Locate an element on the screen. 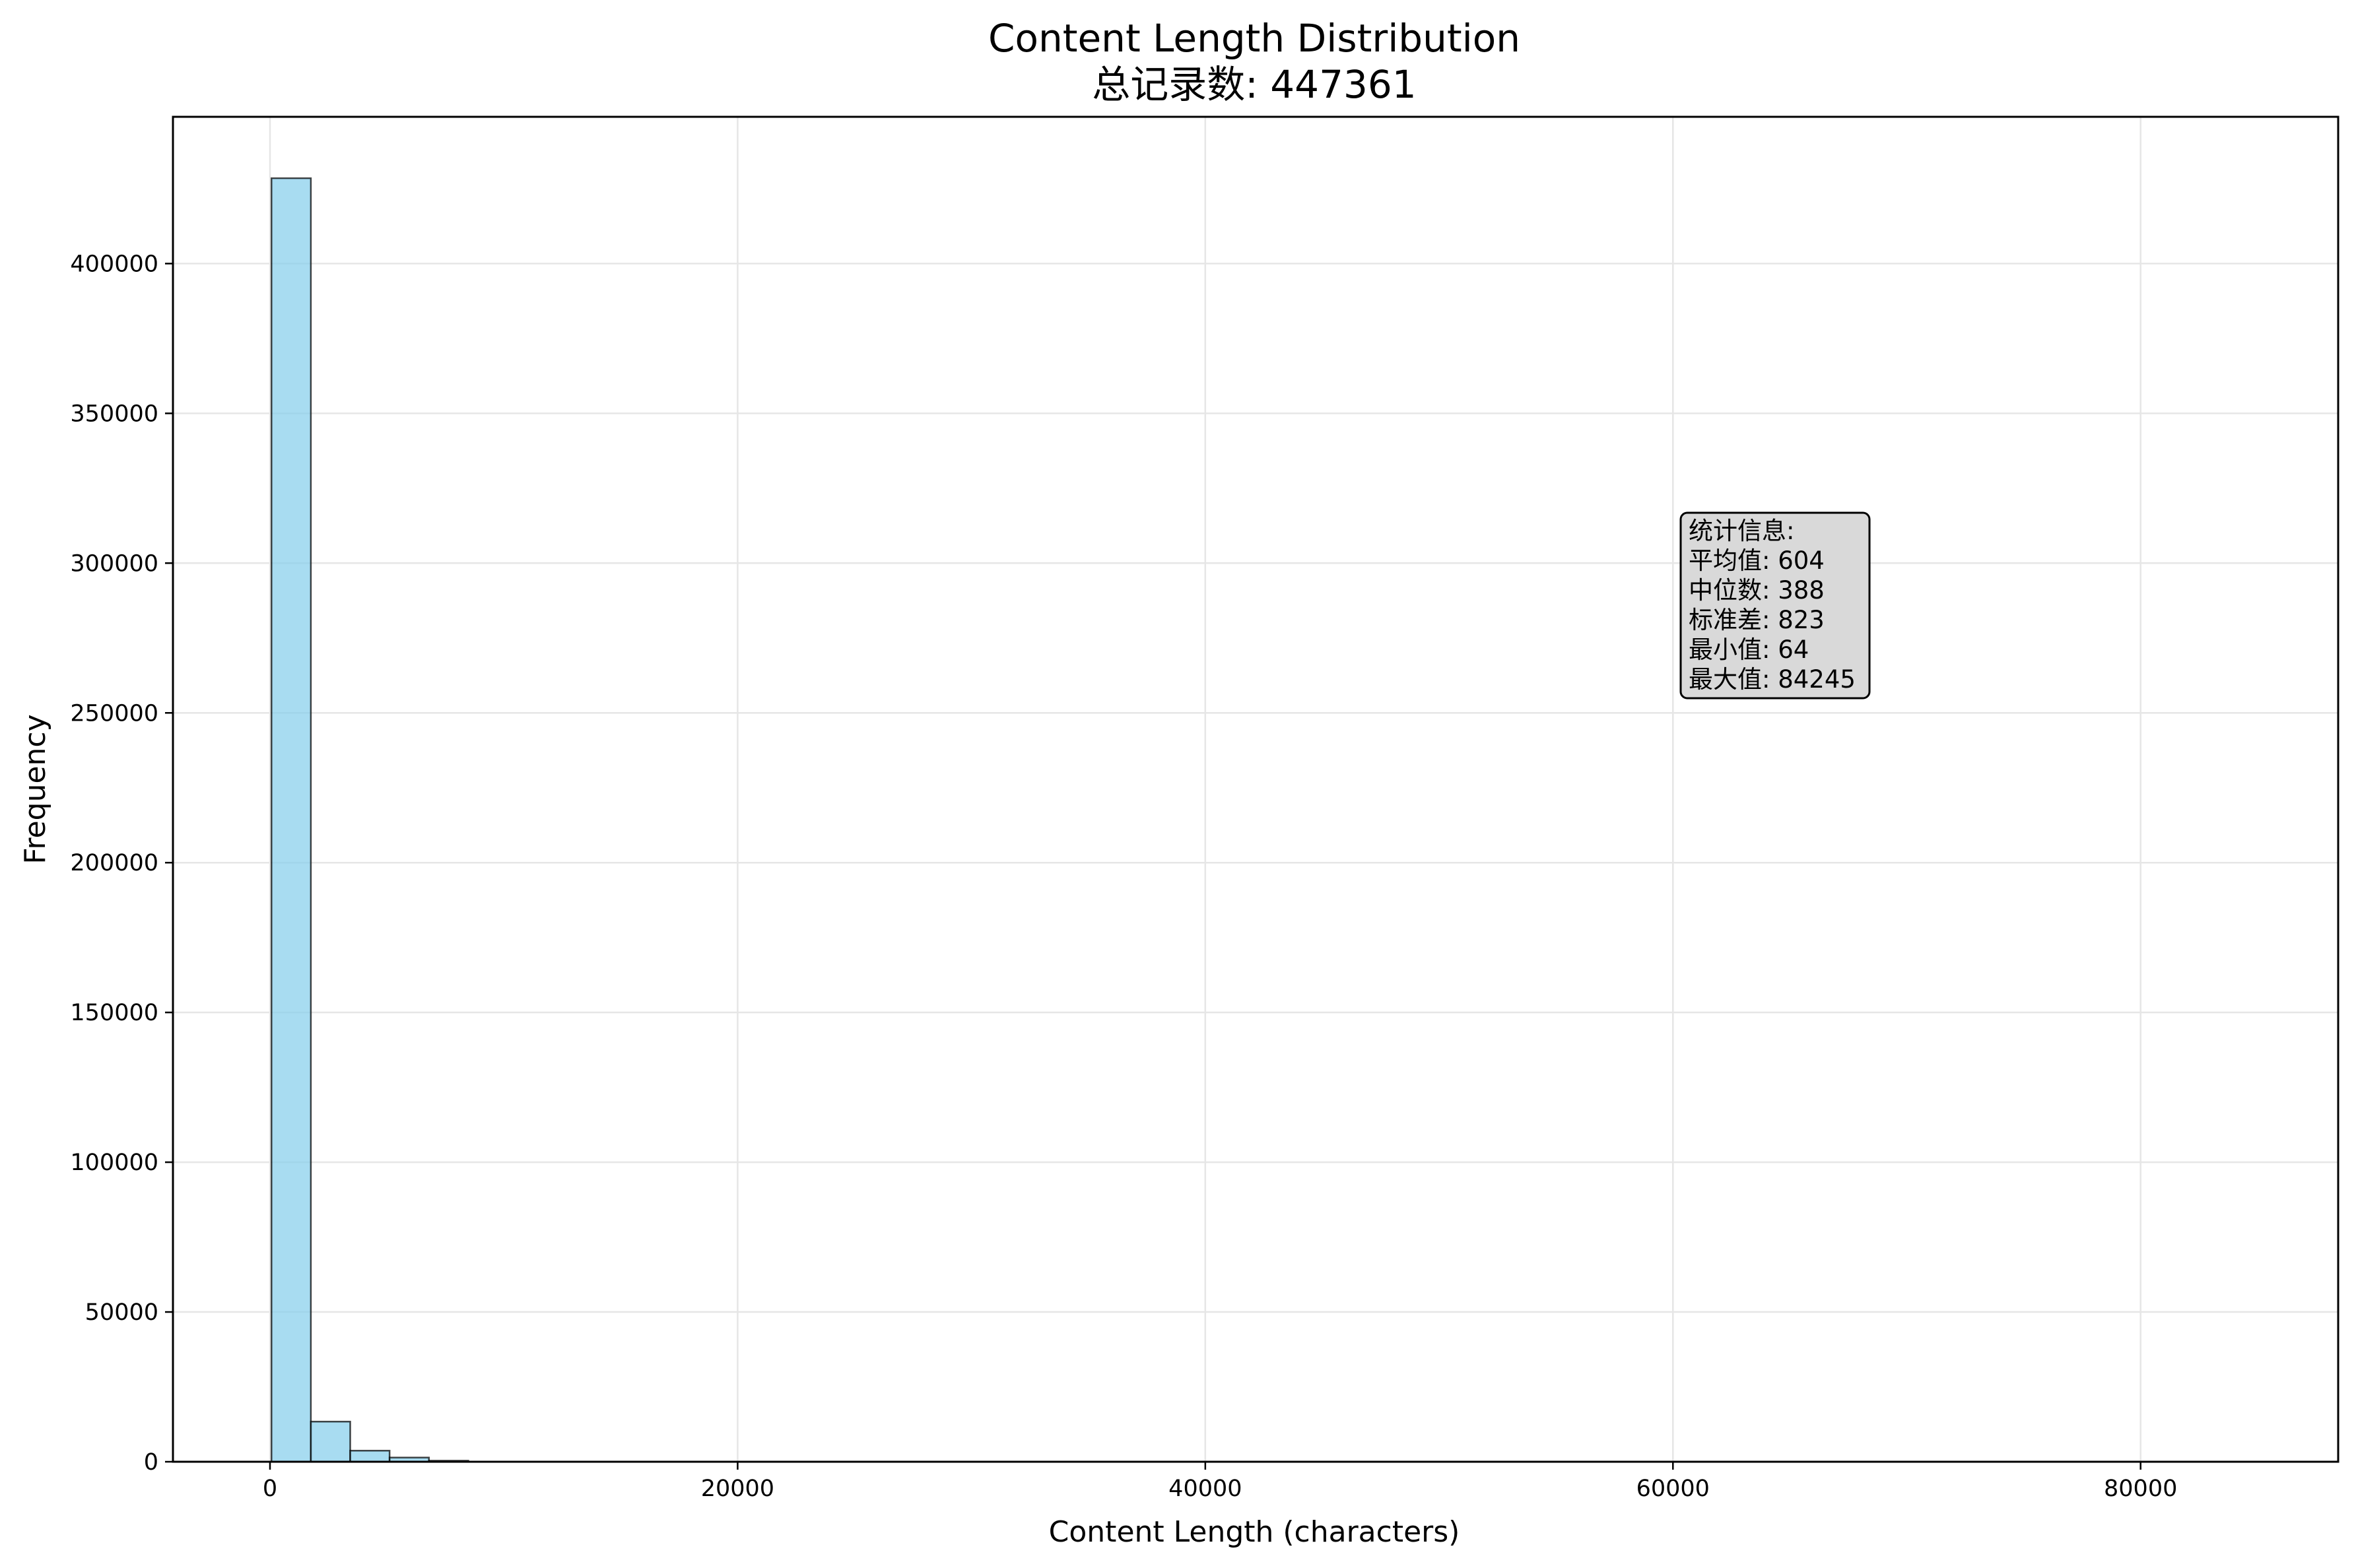 The image size is (2356, 1568). stats-line-median: 中位数: 388 is located at coordinates (1757, 590).